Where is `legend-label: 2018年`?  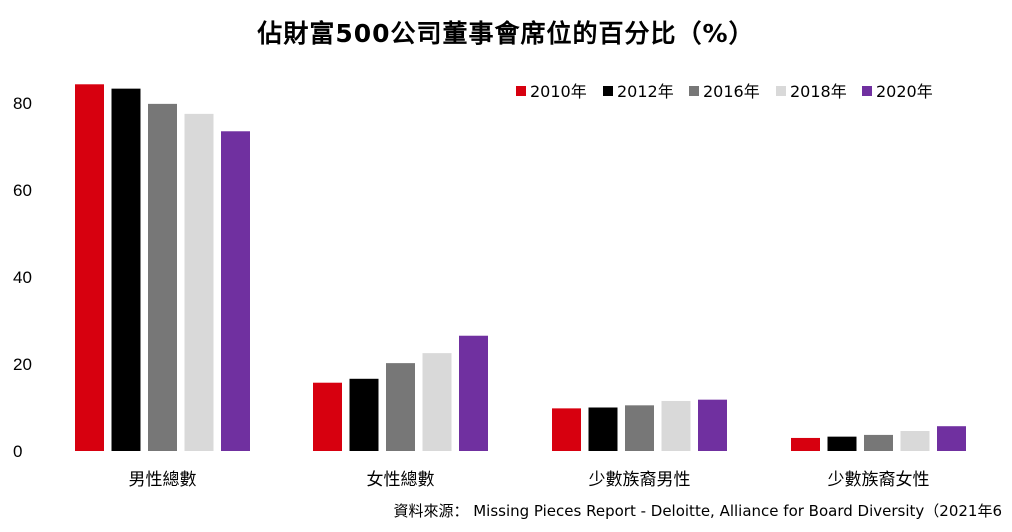 legend-label: 2018年 is located at coordinates (818, 91).